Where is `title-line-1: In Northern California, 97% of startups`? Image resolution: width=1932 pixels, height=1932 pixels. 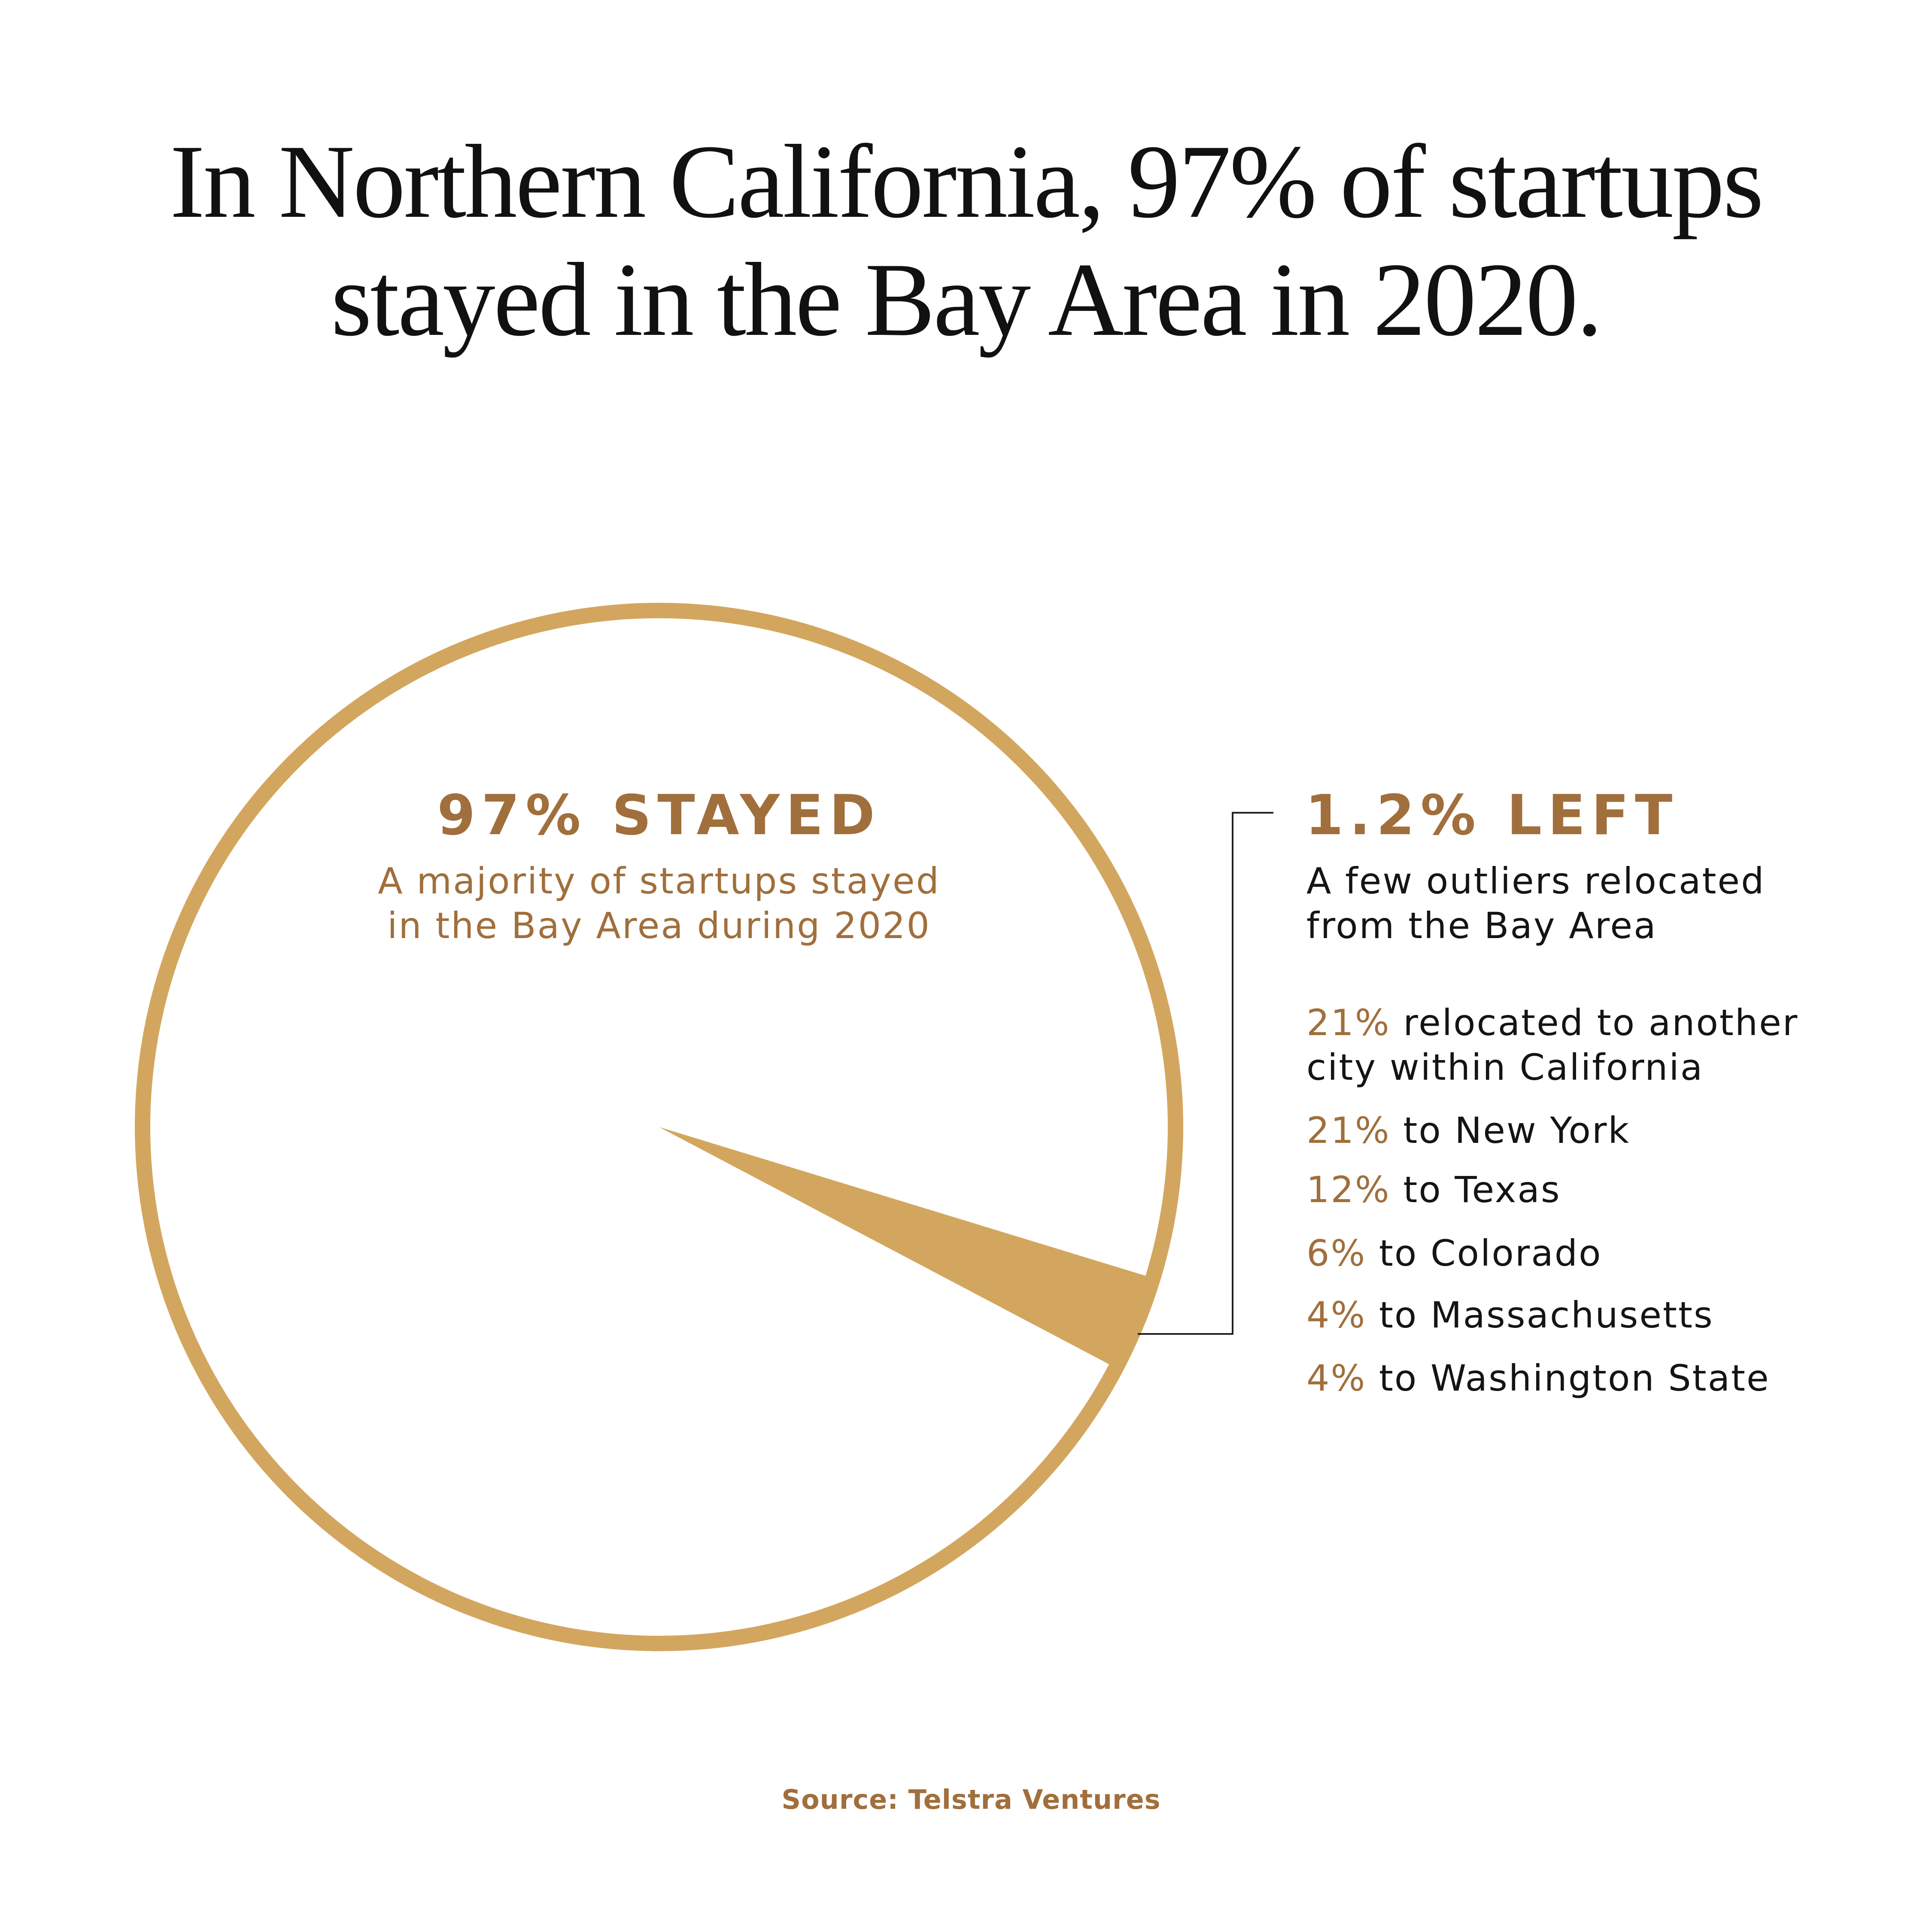
title-line-1: In Northern California, 97% of startups is located at coordinates (967, 181).